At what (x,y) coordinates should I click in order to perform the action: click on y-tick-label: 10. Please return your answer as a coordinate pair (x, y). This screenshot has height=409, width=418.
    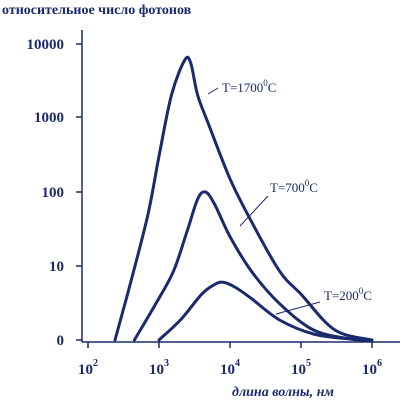
    Looking at the image, I should click on (56, 267).